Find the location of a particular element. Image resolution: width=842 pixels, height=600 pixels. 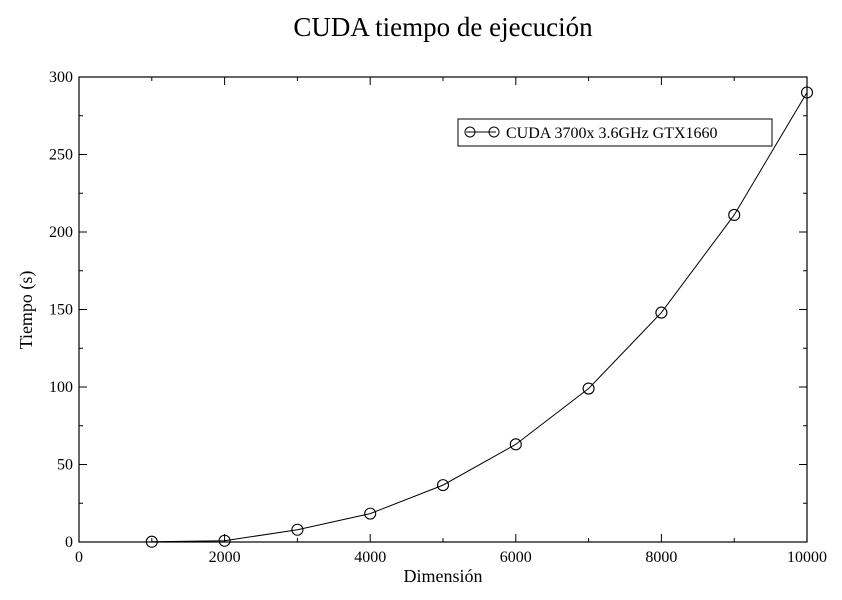

chart-title: CUDA tiempo de ejecución is located at coordinates (443, 27).